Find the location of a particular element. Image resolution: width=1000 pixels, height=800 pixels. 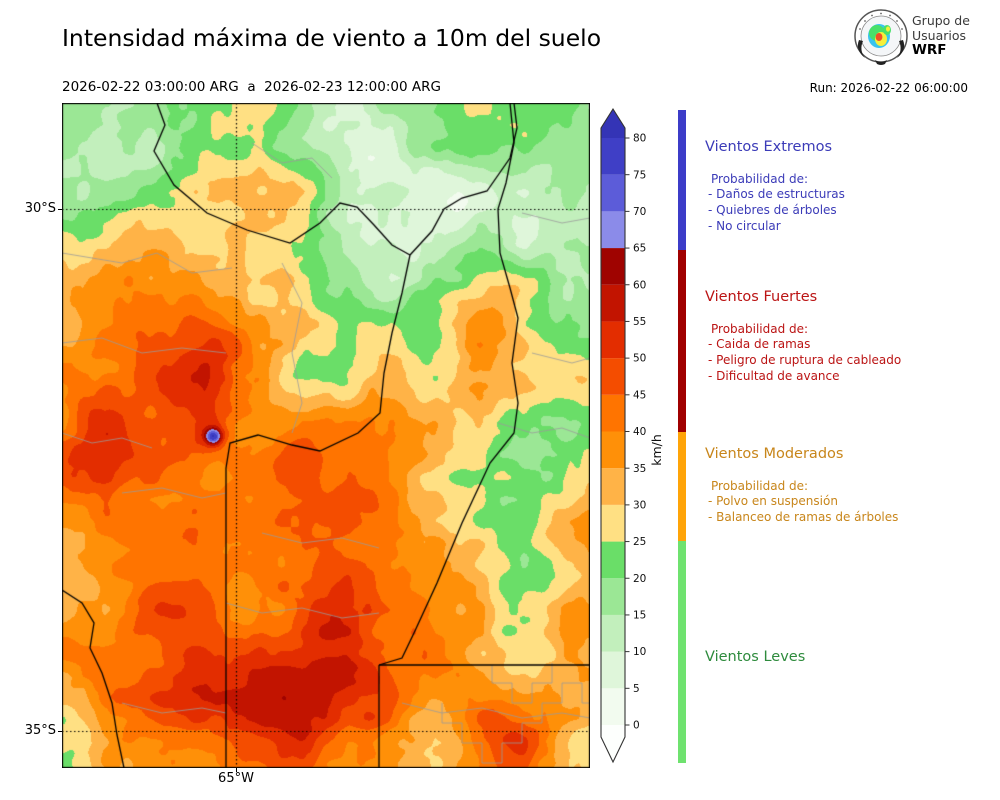

legend-section-title: Vientos Moderados is located at coordinates (774, 454).